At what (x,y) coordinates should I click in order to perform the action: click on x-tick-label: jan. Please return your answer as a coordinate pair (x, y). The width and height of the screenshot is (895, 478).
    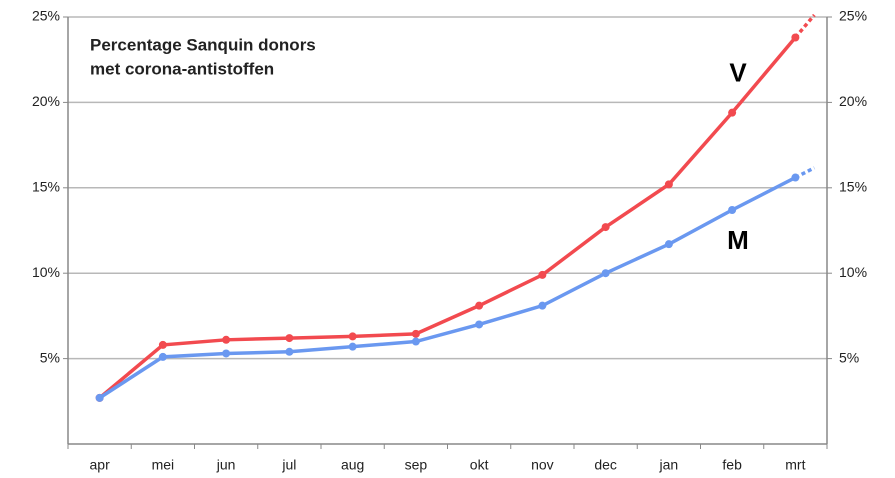
    Looking at the image, I should click on (669, 465).